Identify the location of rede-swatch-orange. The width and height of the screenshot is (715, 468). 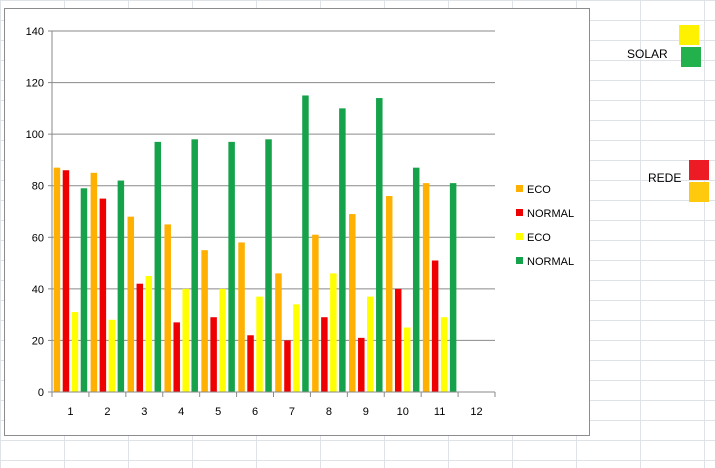
(699, 192).